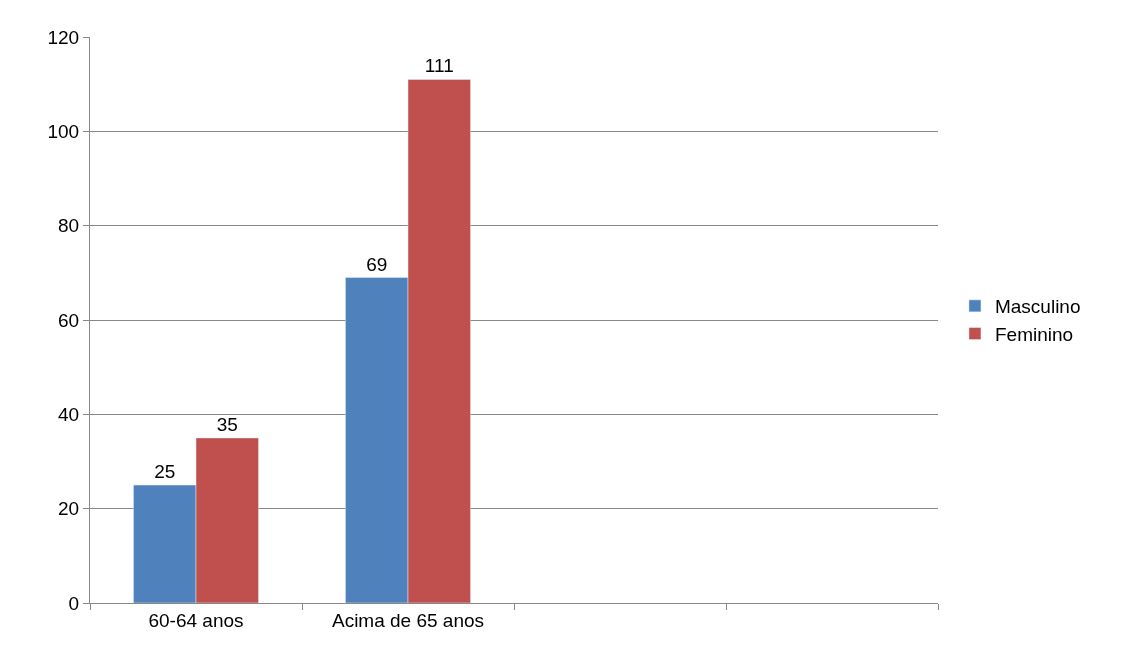 This screenshot has height=663, width=1131. I want to click on y-tick-label: 80, so click(69, 226).